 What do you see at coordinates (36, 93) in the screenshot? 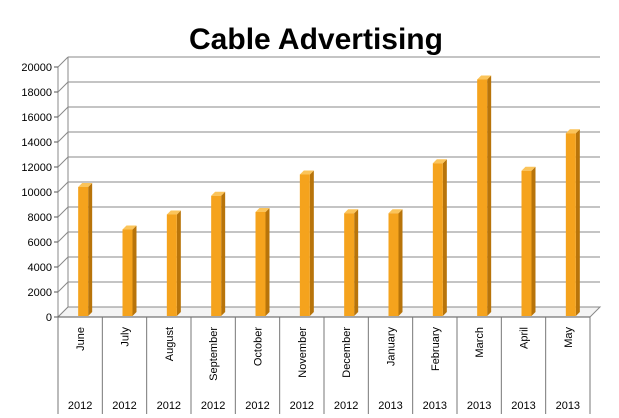
I see `y-tick-label: 18000` at bounding box center [36, 93].